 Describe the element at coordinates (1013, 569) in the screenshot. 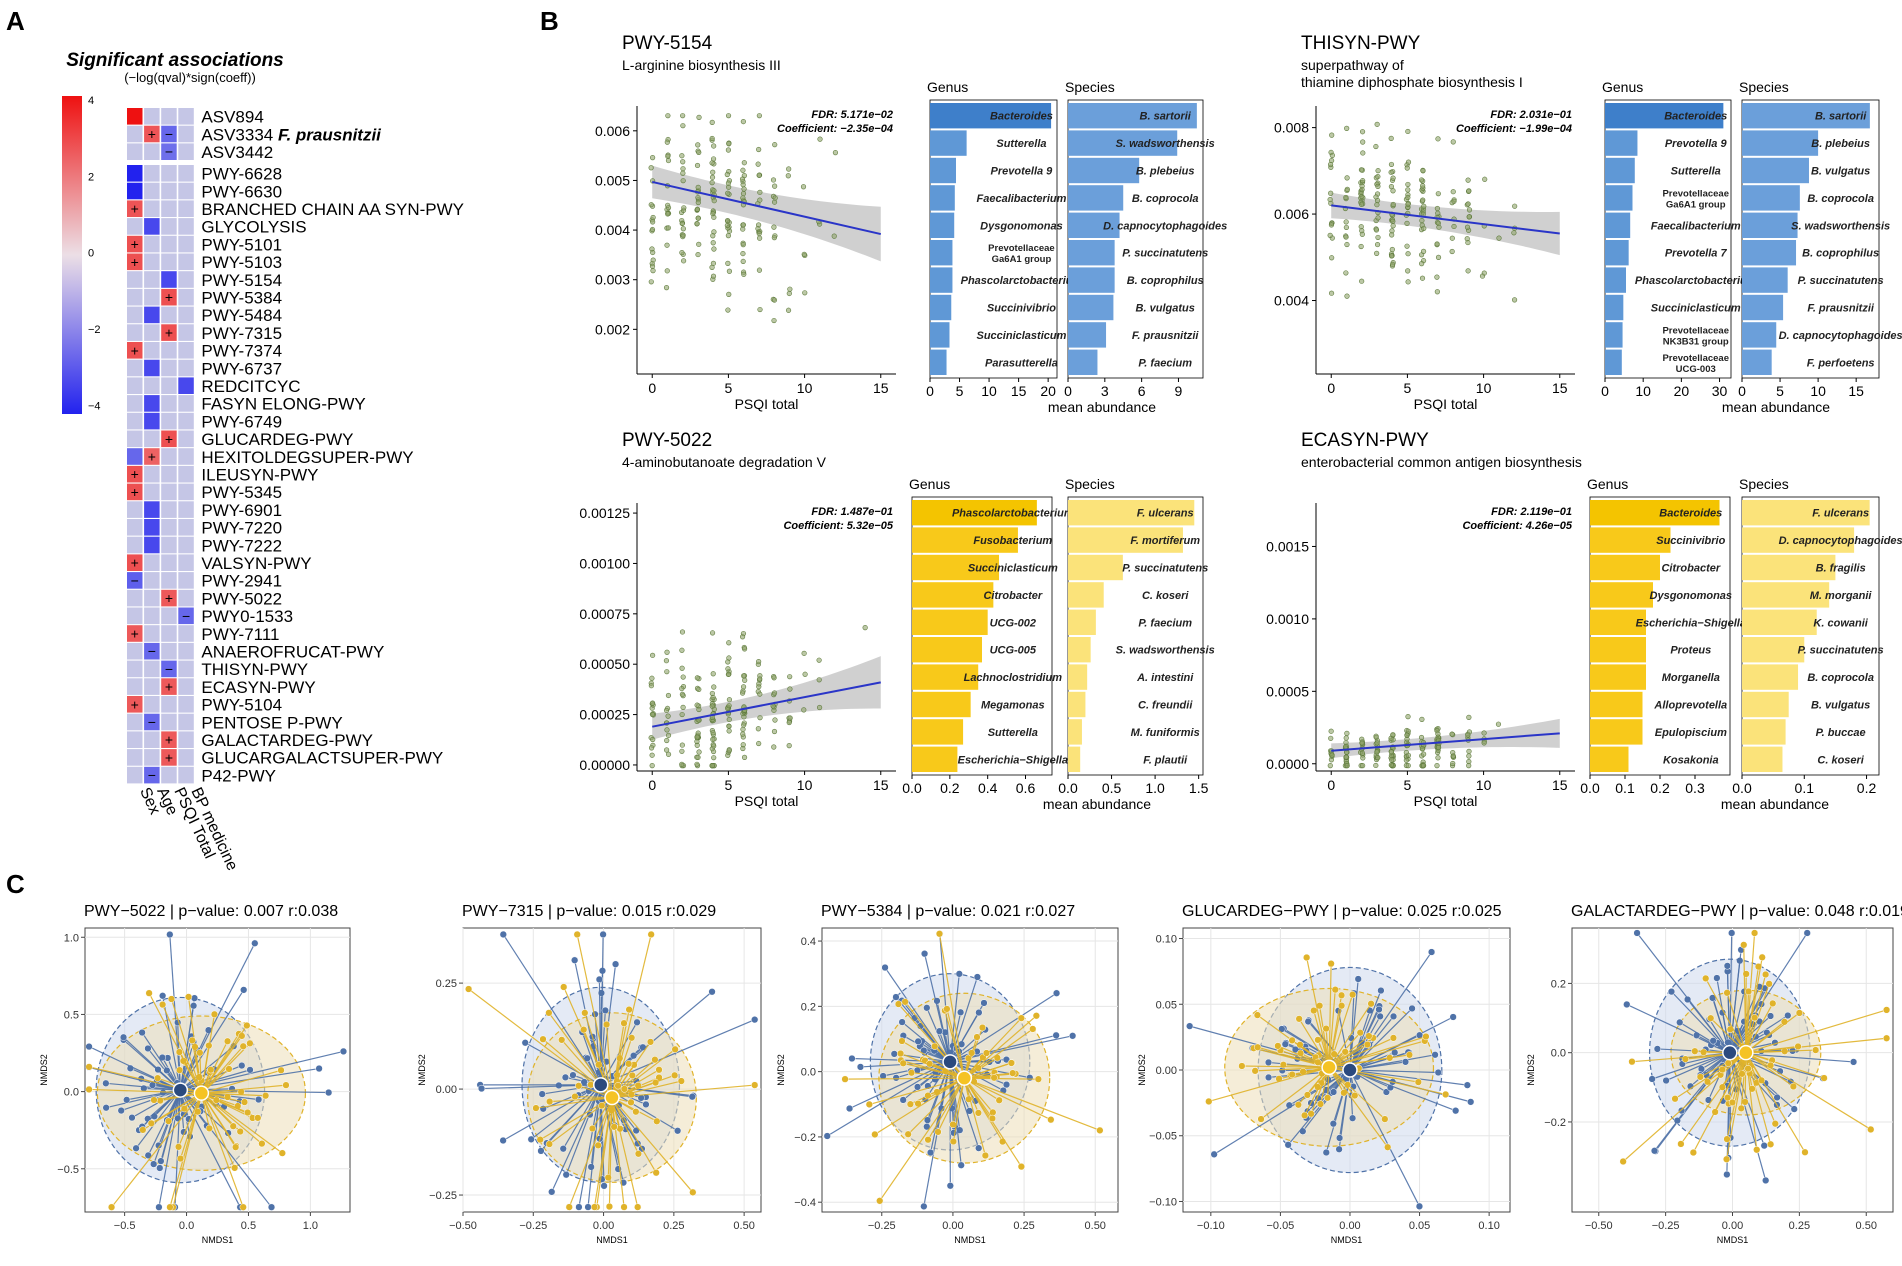

I see `bar-label: Succiniclasticum` at that location.